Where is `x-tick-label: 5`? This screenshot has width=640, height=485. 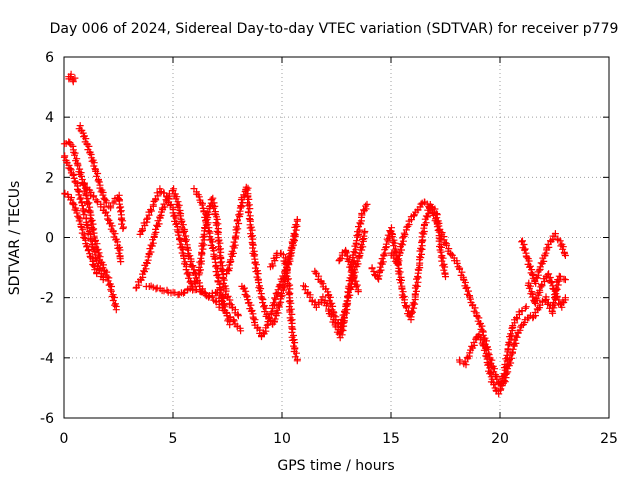
x-tick-label: 5 is located at coordinates (173, 439).